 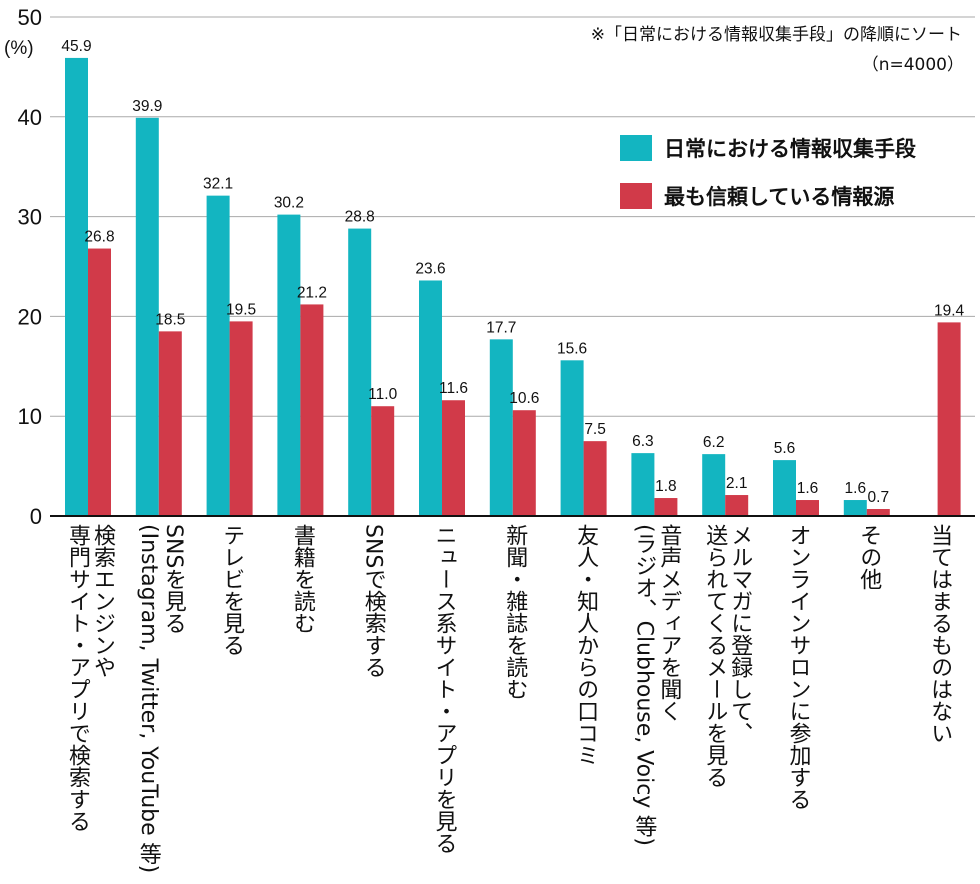 What do you see at coordinates (879, 497) in the screenshot?
I see `data-label: 0.7` at bounding box center [879, 497].